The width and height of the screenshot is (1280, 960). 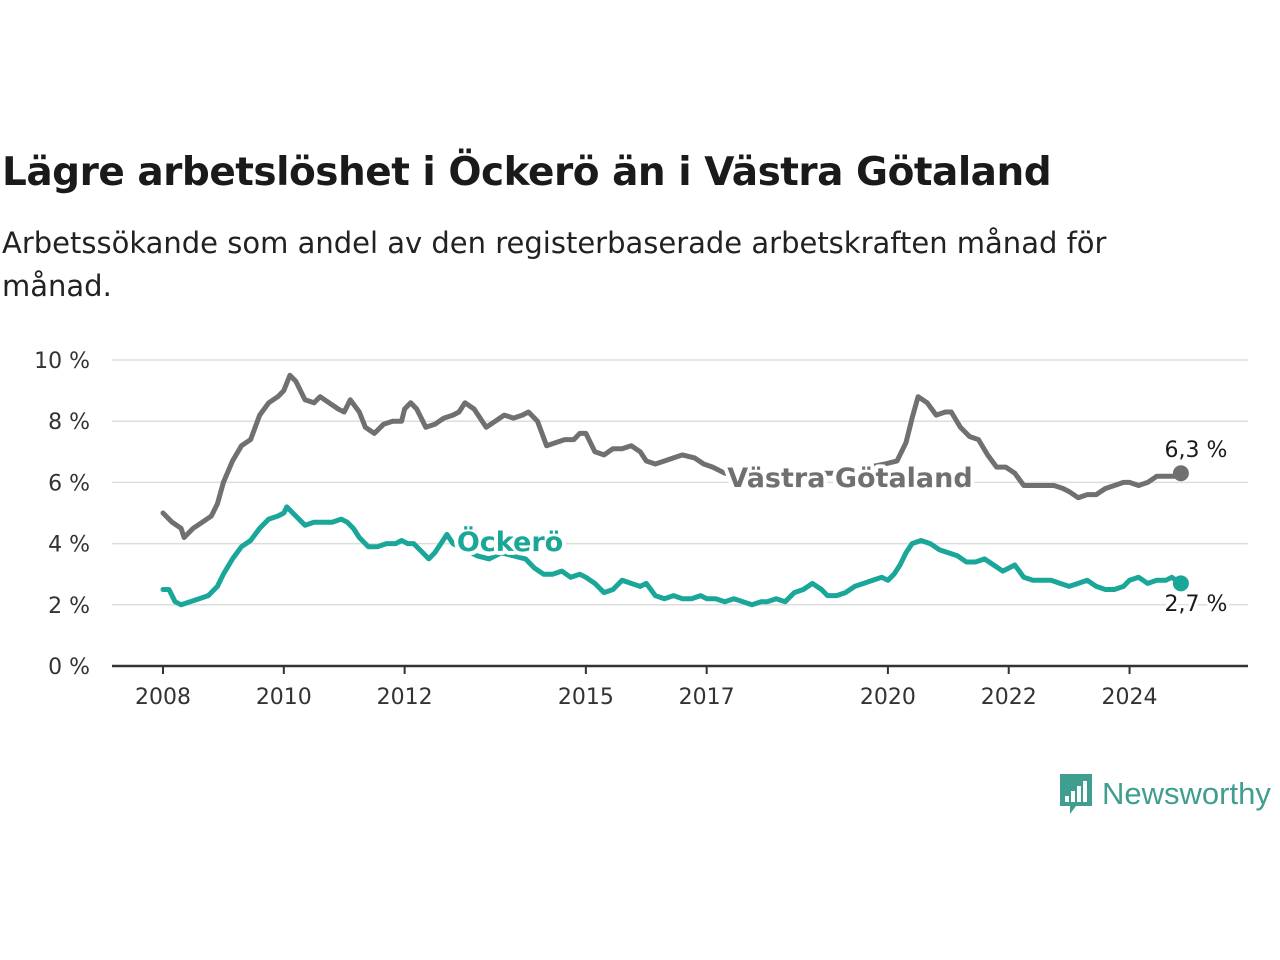 What do you see at coordinates (69, 422) in the screenshot?
I see `y-tick-label: 8 %` at bounding box center [69, 422].